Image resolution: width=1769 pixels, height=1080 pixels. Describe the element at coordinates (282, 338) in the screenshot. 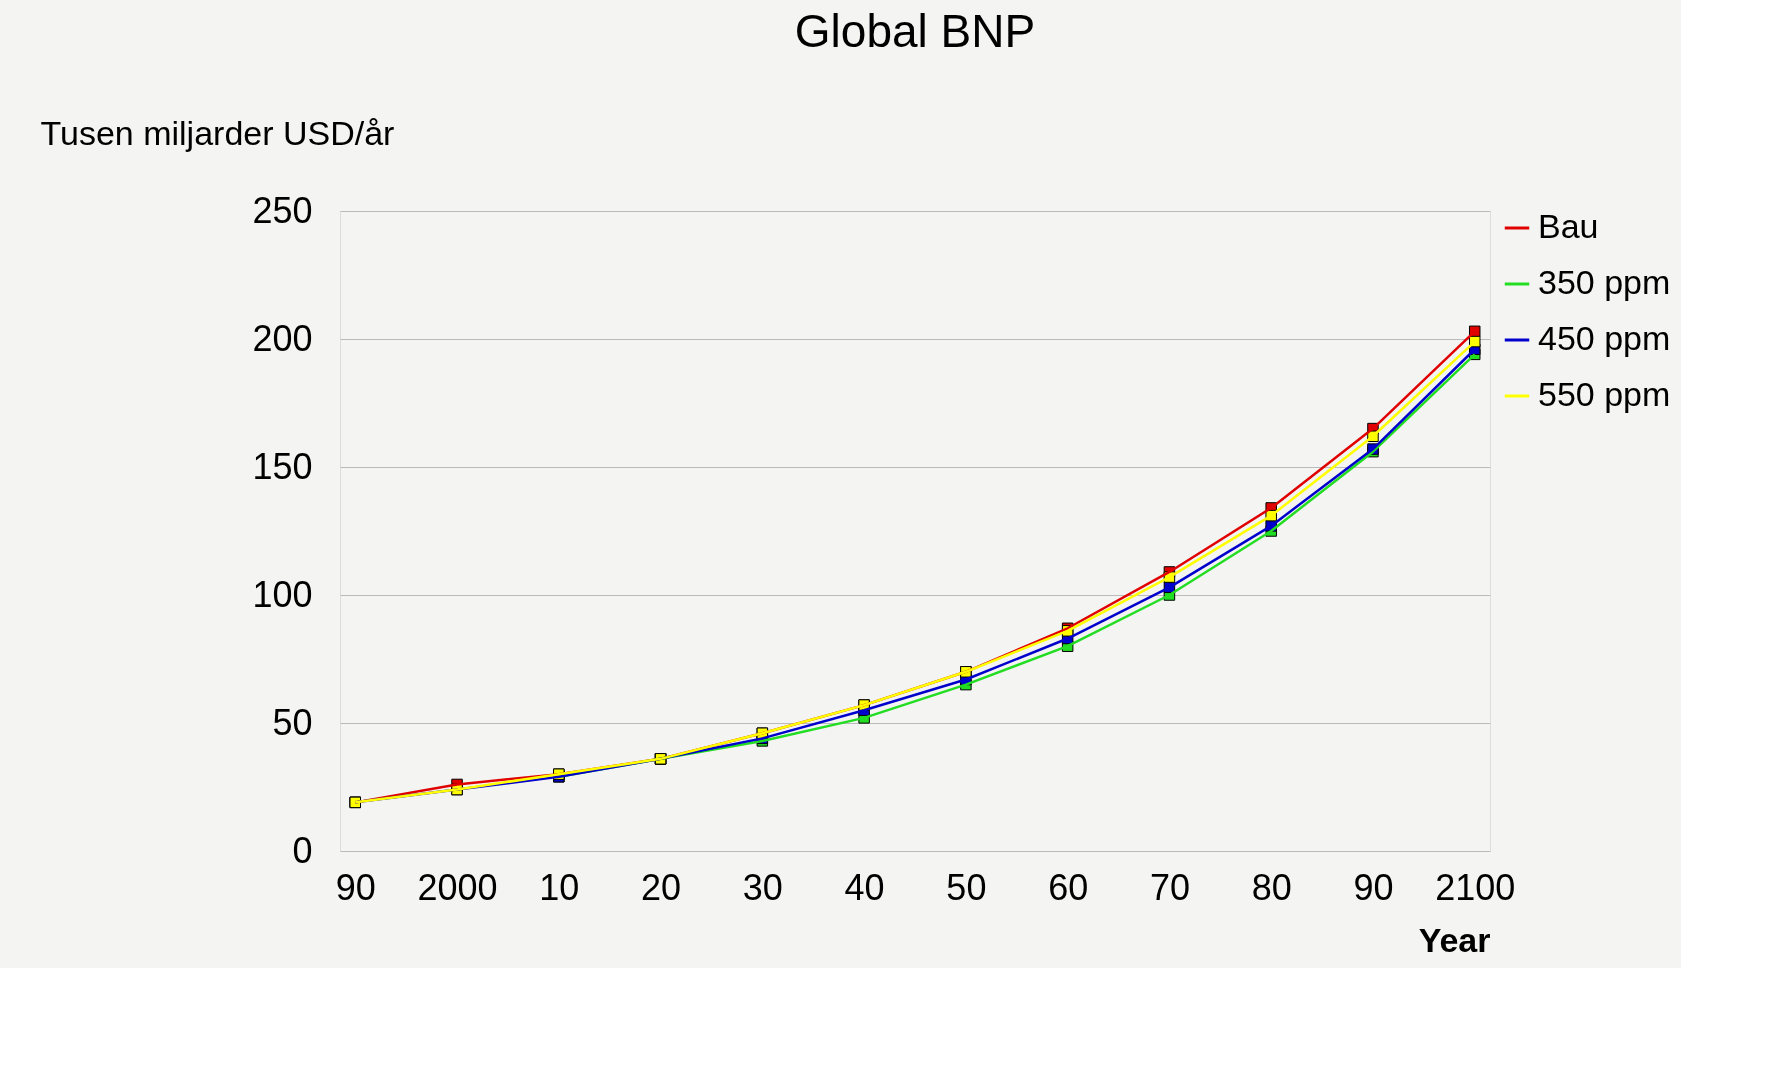

I see `y-tick-label: 200` at that location.